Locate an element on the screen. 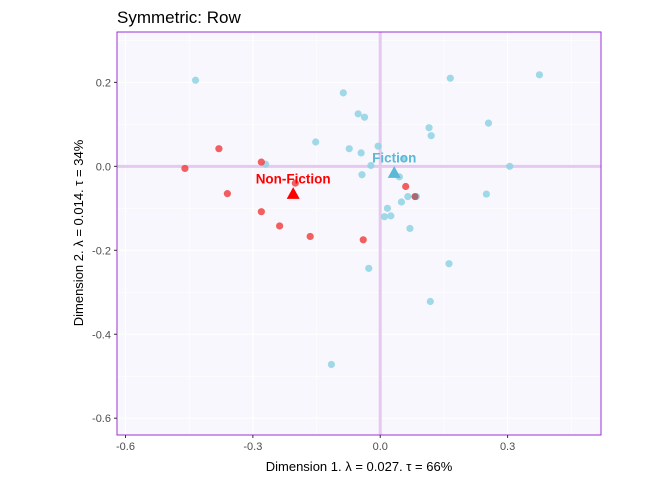  y-tick-label: -0.4 is located at coordinates (101, 335).